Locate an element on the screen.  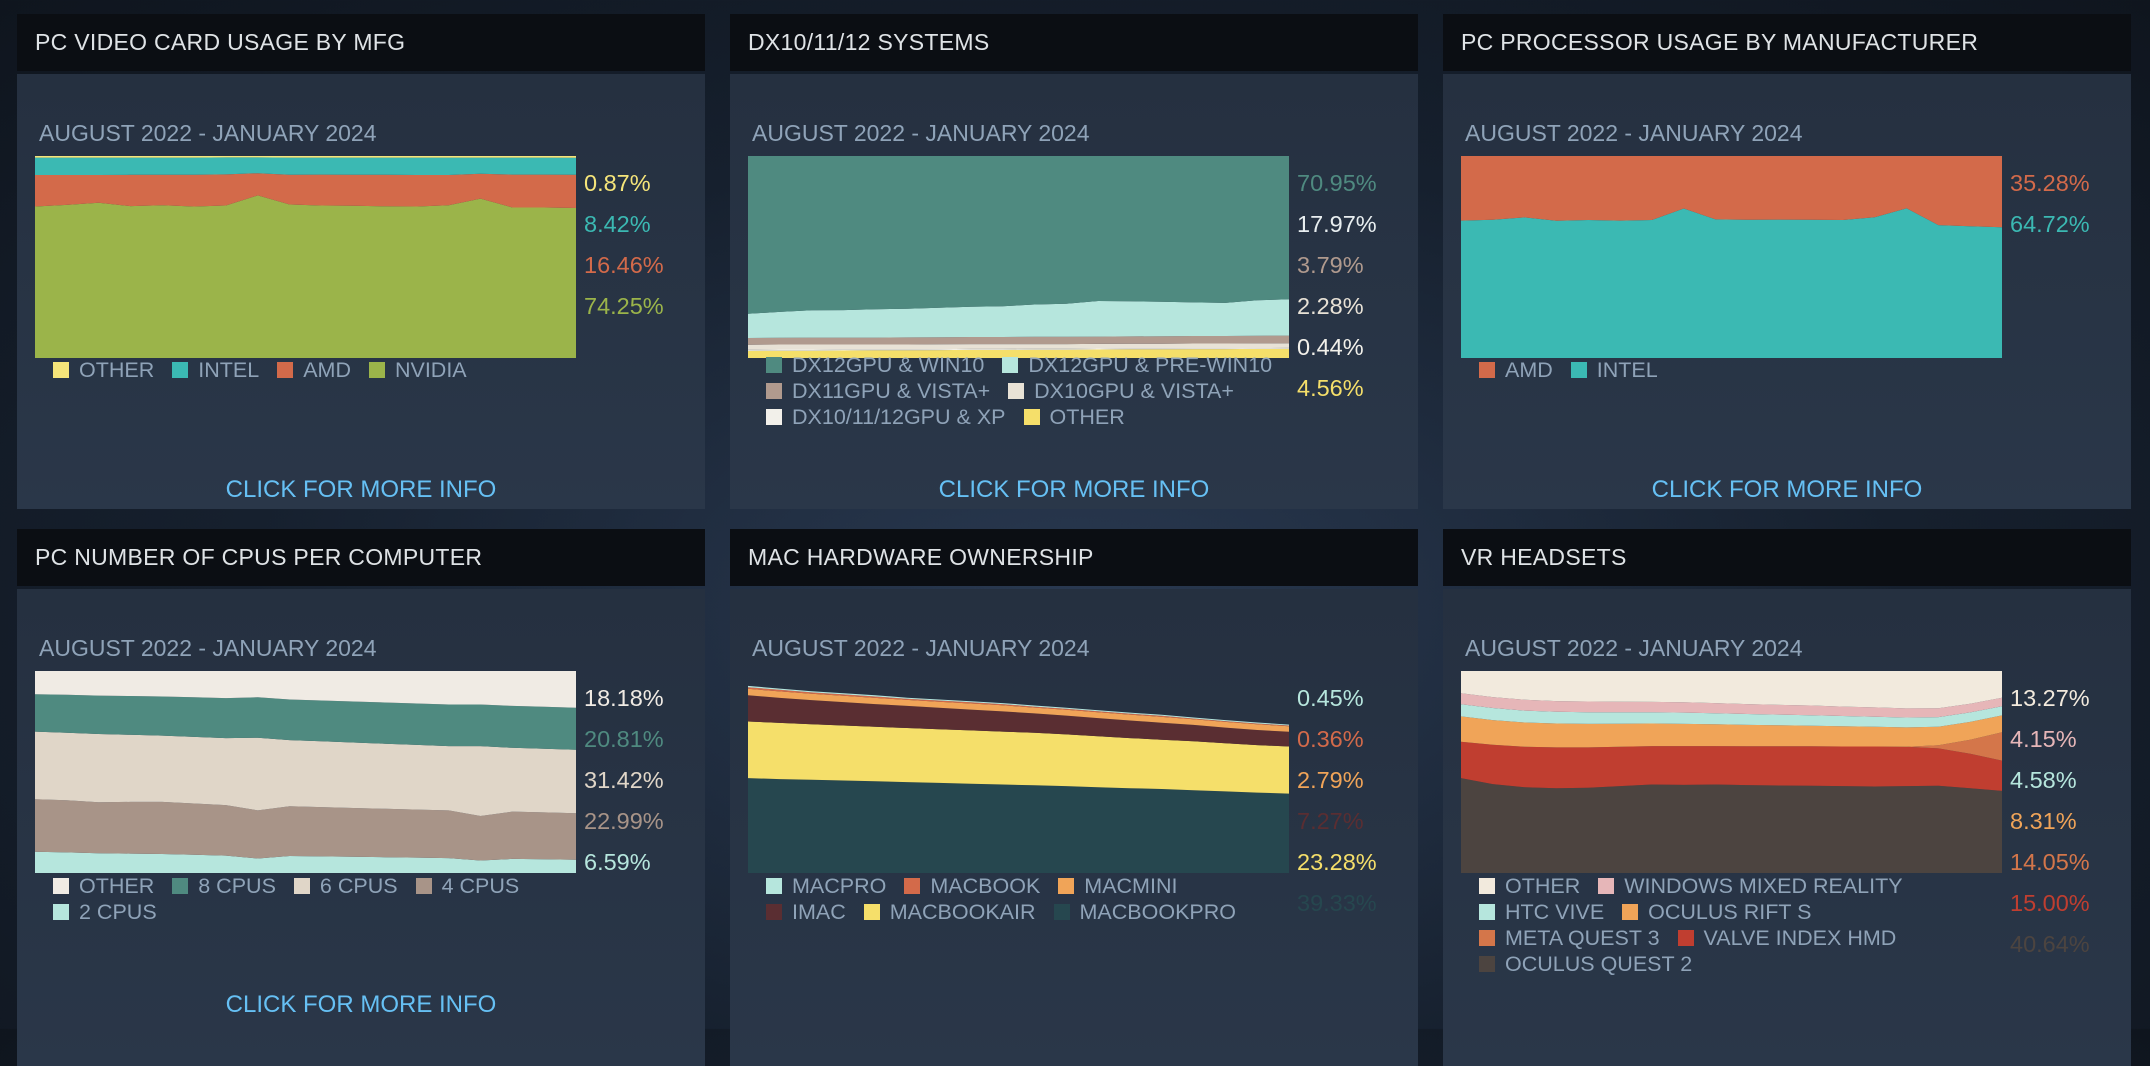
legend-label: AMD is located at coordinates (327, 370).